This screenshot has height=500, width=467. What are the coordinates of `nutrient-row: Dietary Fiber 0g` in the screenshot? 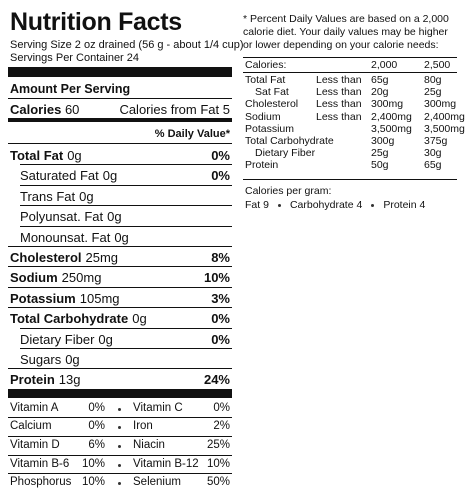 It's located at (66, 339).